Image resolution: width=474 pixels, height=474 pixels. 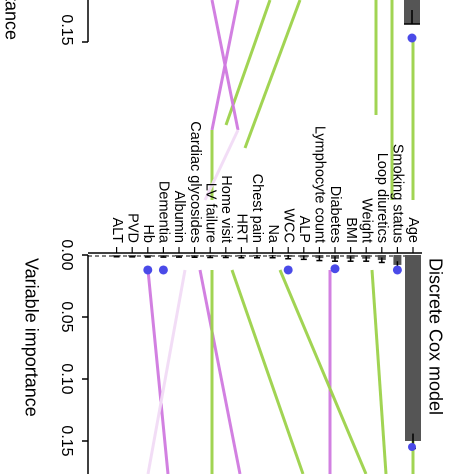 What do you see at coordinates (320, 184) in the screenshot?
I see `category-label-6: Lymphocyte count` at bounding box center [320, 184].